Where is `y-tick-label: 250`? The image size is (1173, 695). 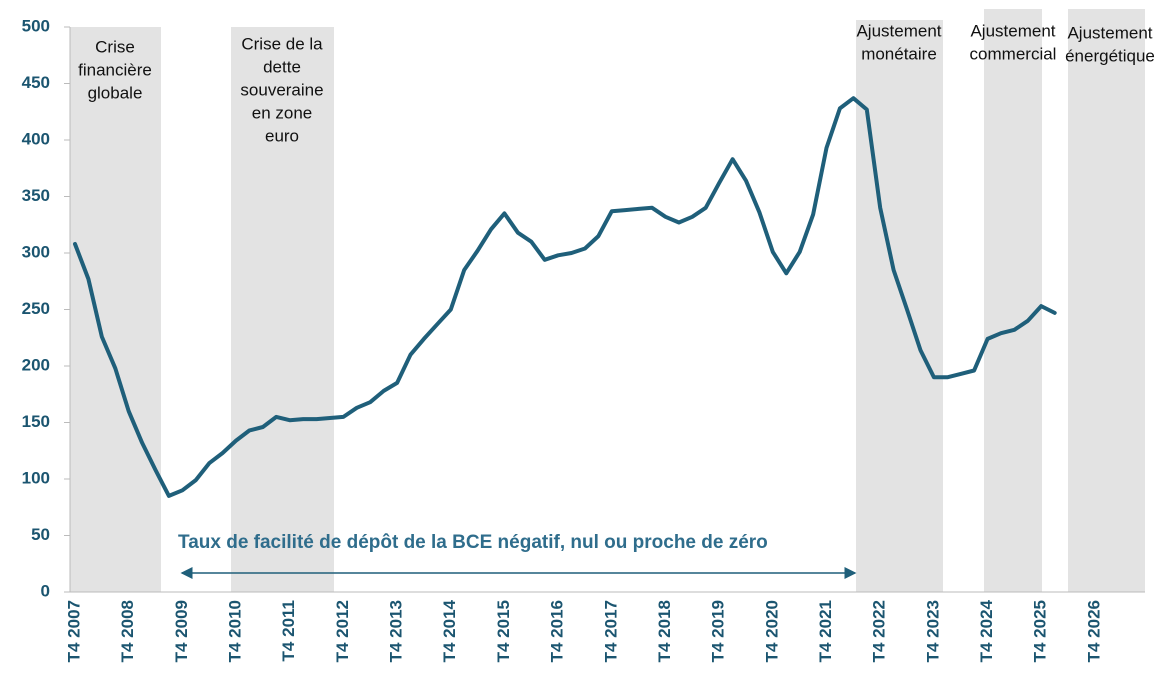
y-tick-label: 250 is located at coordinates (36, 308).